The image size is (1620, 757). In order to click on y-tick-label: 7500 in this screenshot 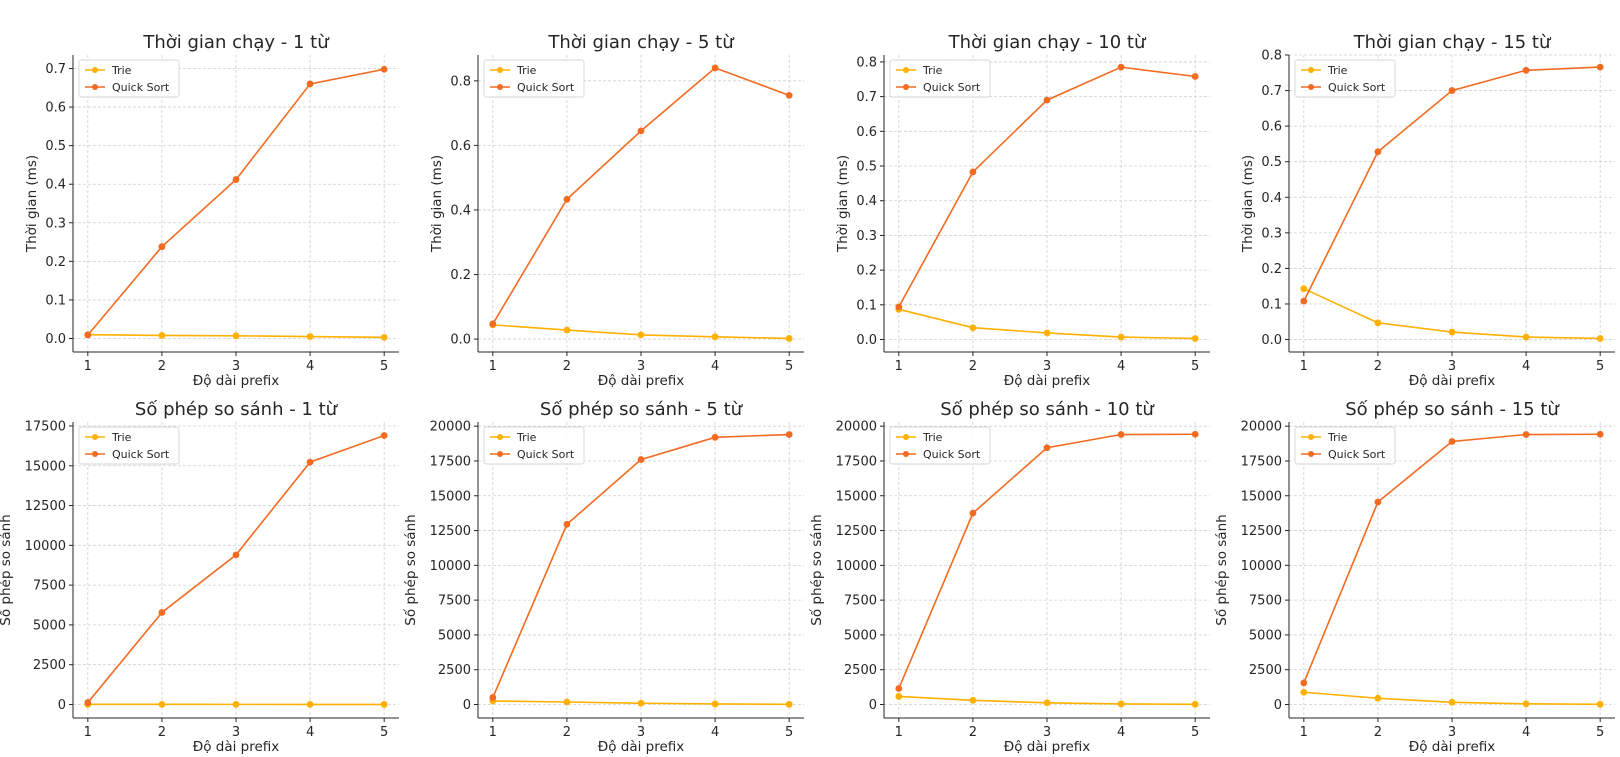, I will do `click(860, 601)`.